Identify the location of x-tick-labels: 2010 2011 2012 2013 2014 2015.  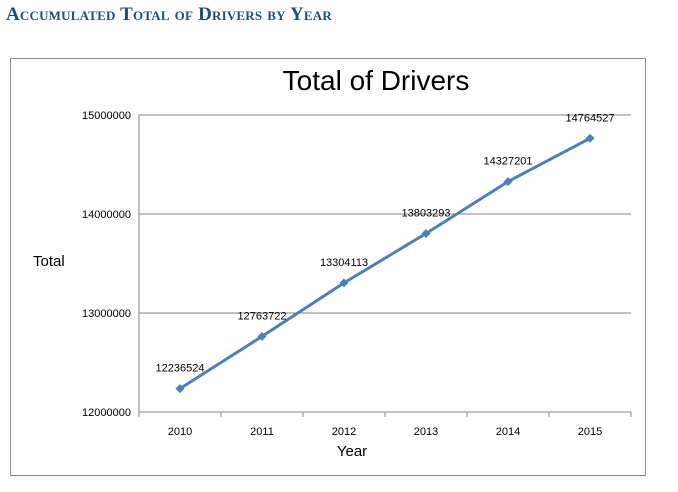
(385, 432).